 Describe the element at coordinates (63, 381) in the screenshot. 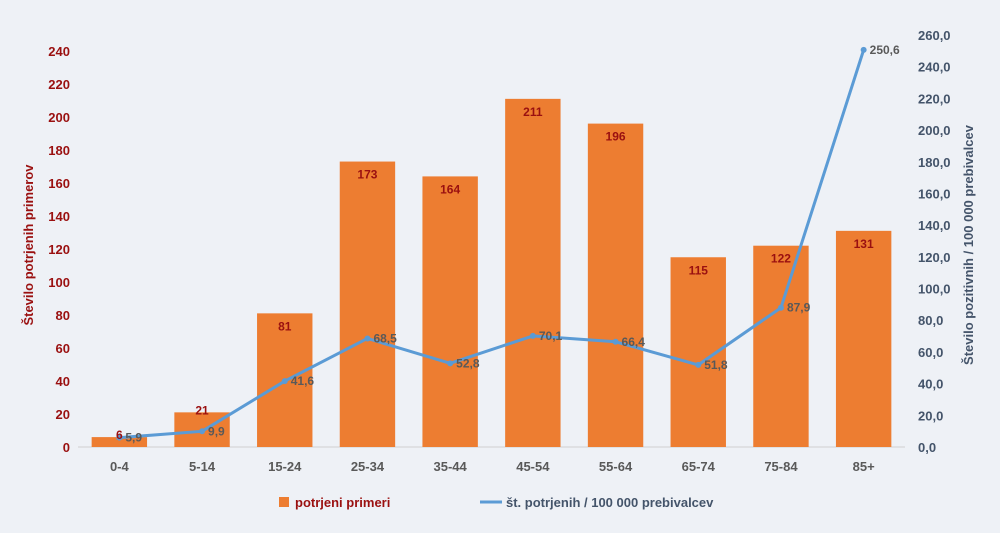

I see `left-axis-tick-label: 40` at that location.